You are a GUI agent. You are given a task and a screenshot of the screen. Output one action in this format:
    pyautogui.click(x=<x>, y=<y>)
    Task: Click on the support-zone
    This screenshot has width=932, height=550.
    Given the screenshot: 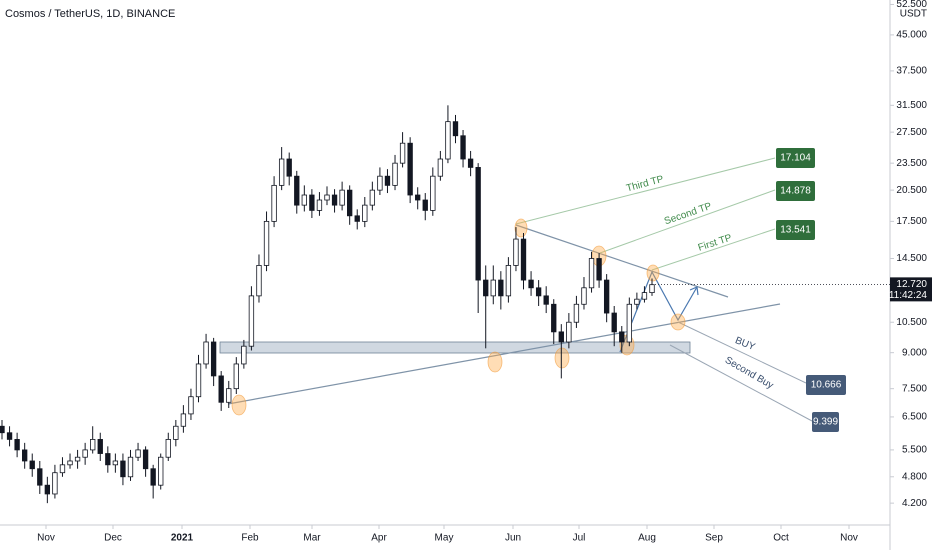 What is the action you would take?
    pyautogui.click(x=455, y=347)
    